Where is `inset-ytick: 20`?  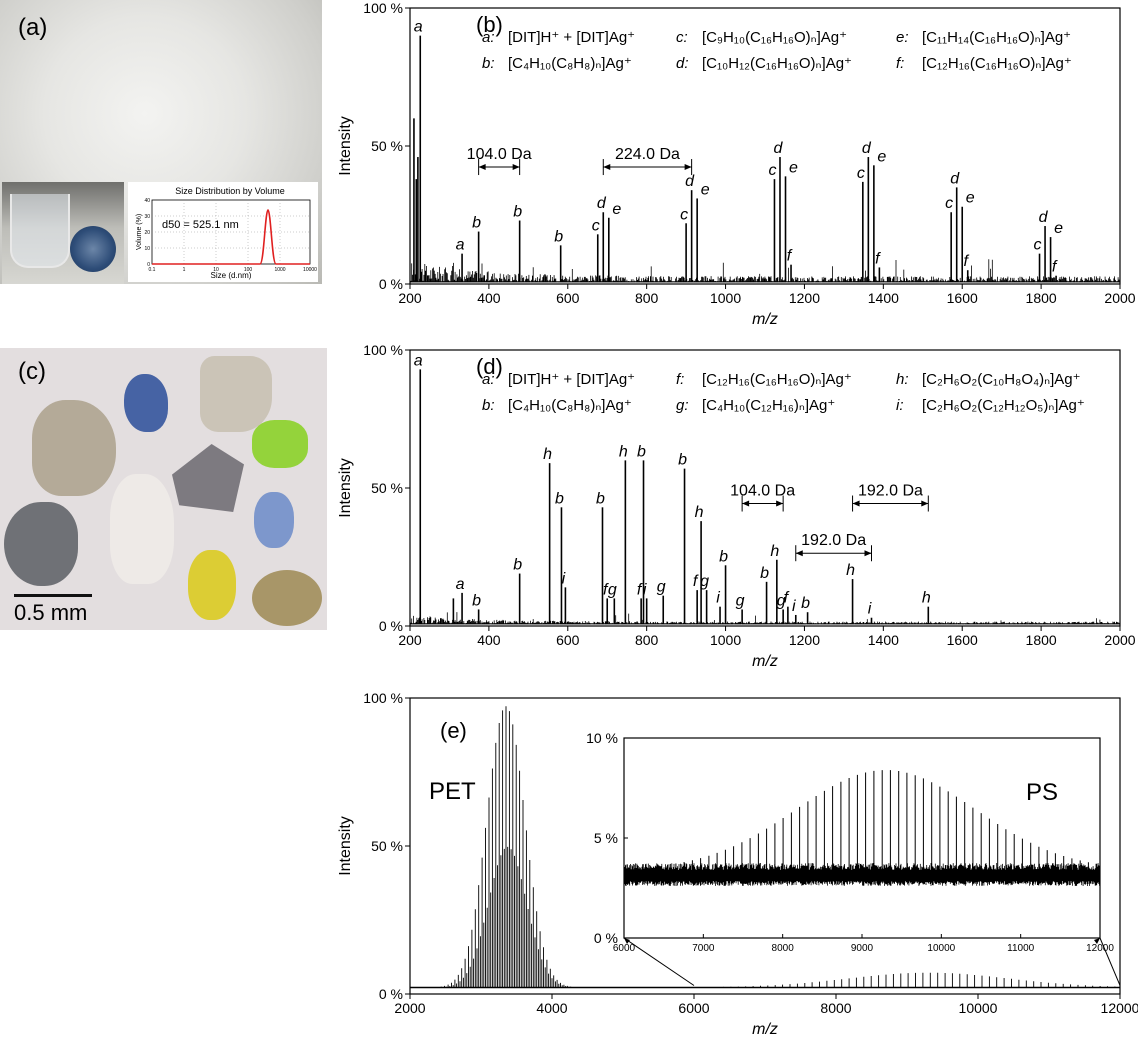 inset-ytick: 20 is located at coordinates (147, 233).